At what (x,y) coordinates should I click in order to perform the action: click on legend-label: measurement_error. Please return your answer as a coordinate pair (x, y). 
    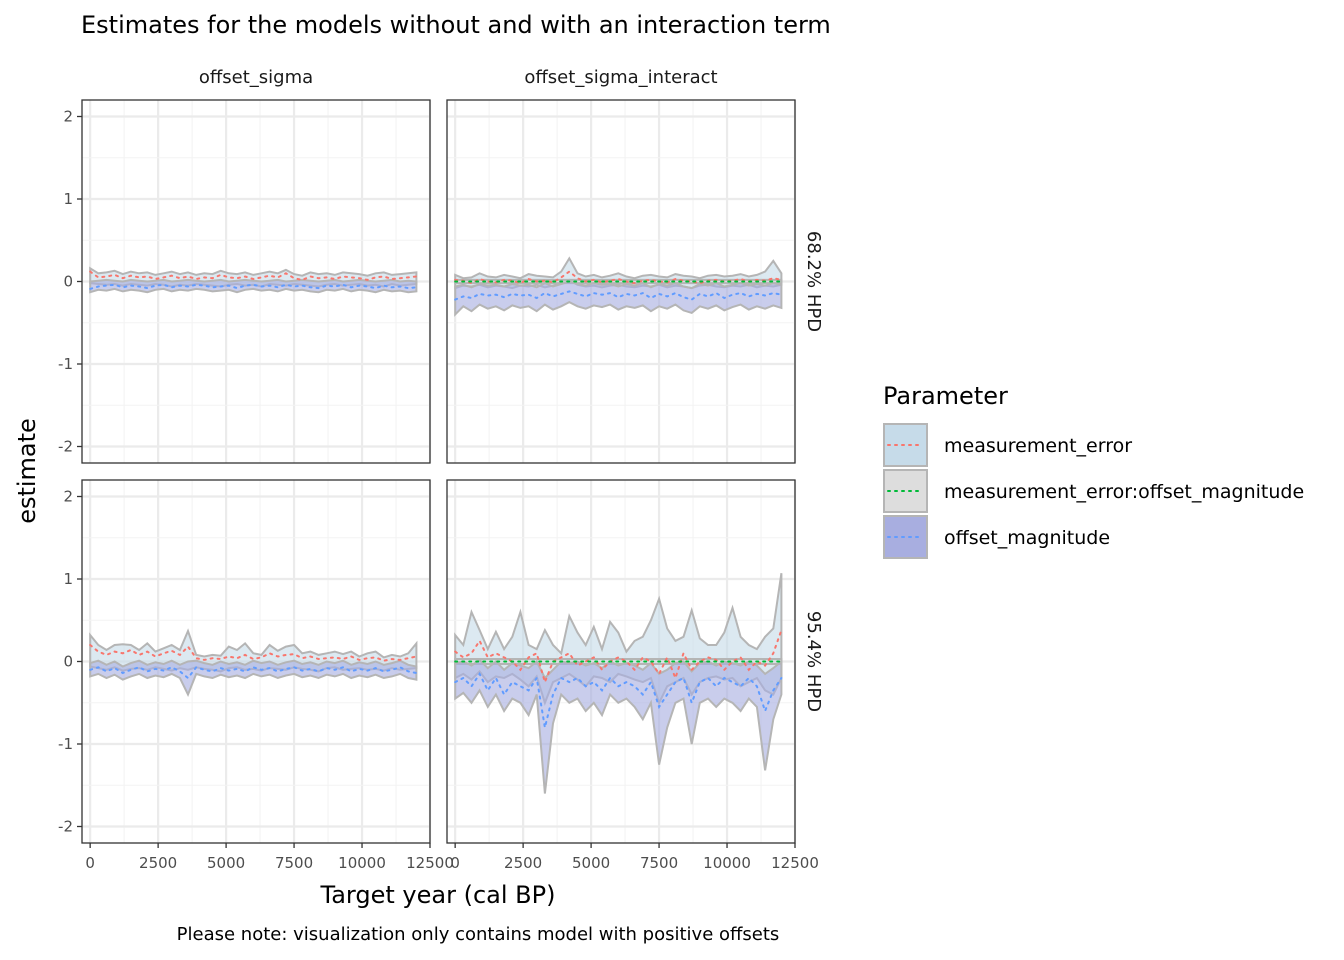
    Looking at the image, I should click on (1038, 446).